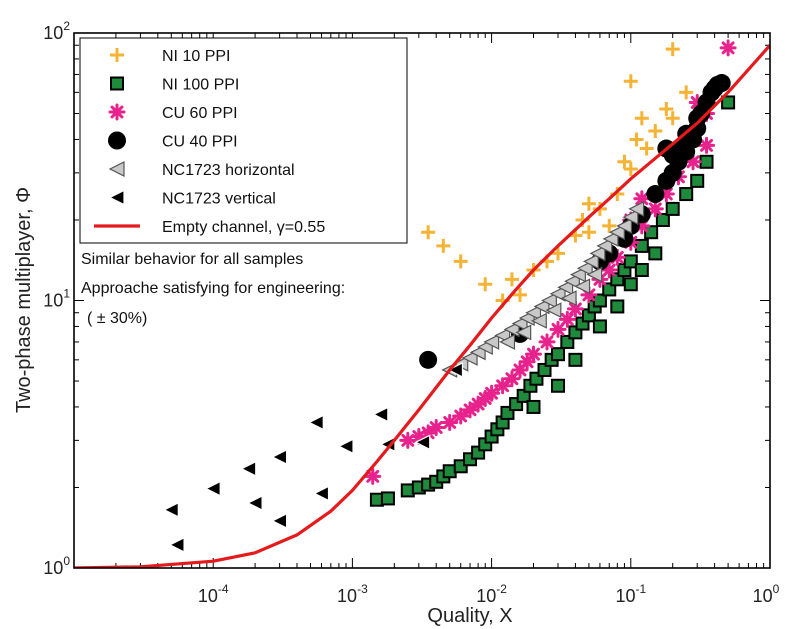  I want to click on y-tick-label: 10⁰, so click(56, 566).